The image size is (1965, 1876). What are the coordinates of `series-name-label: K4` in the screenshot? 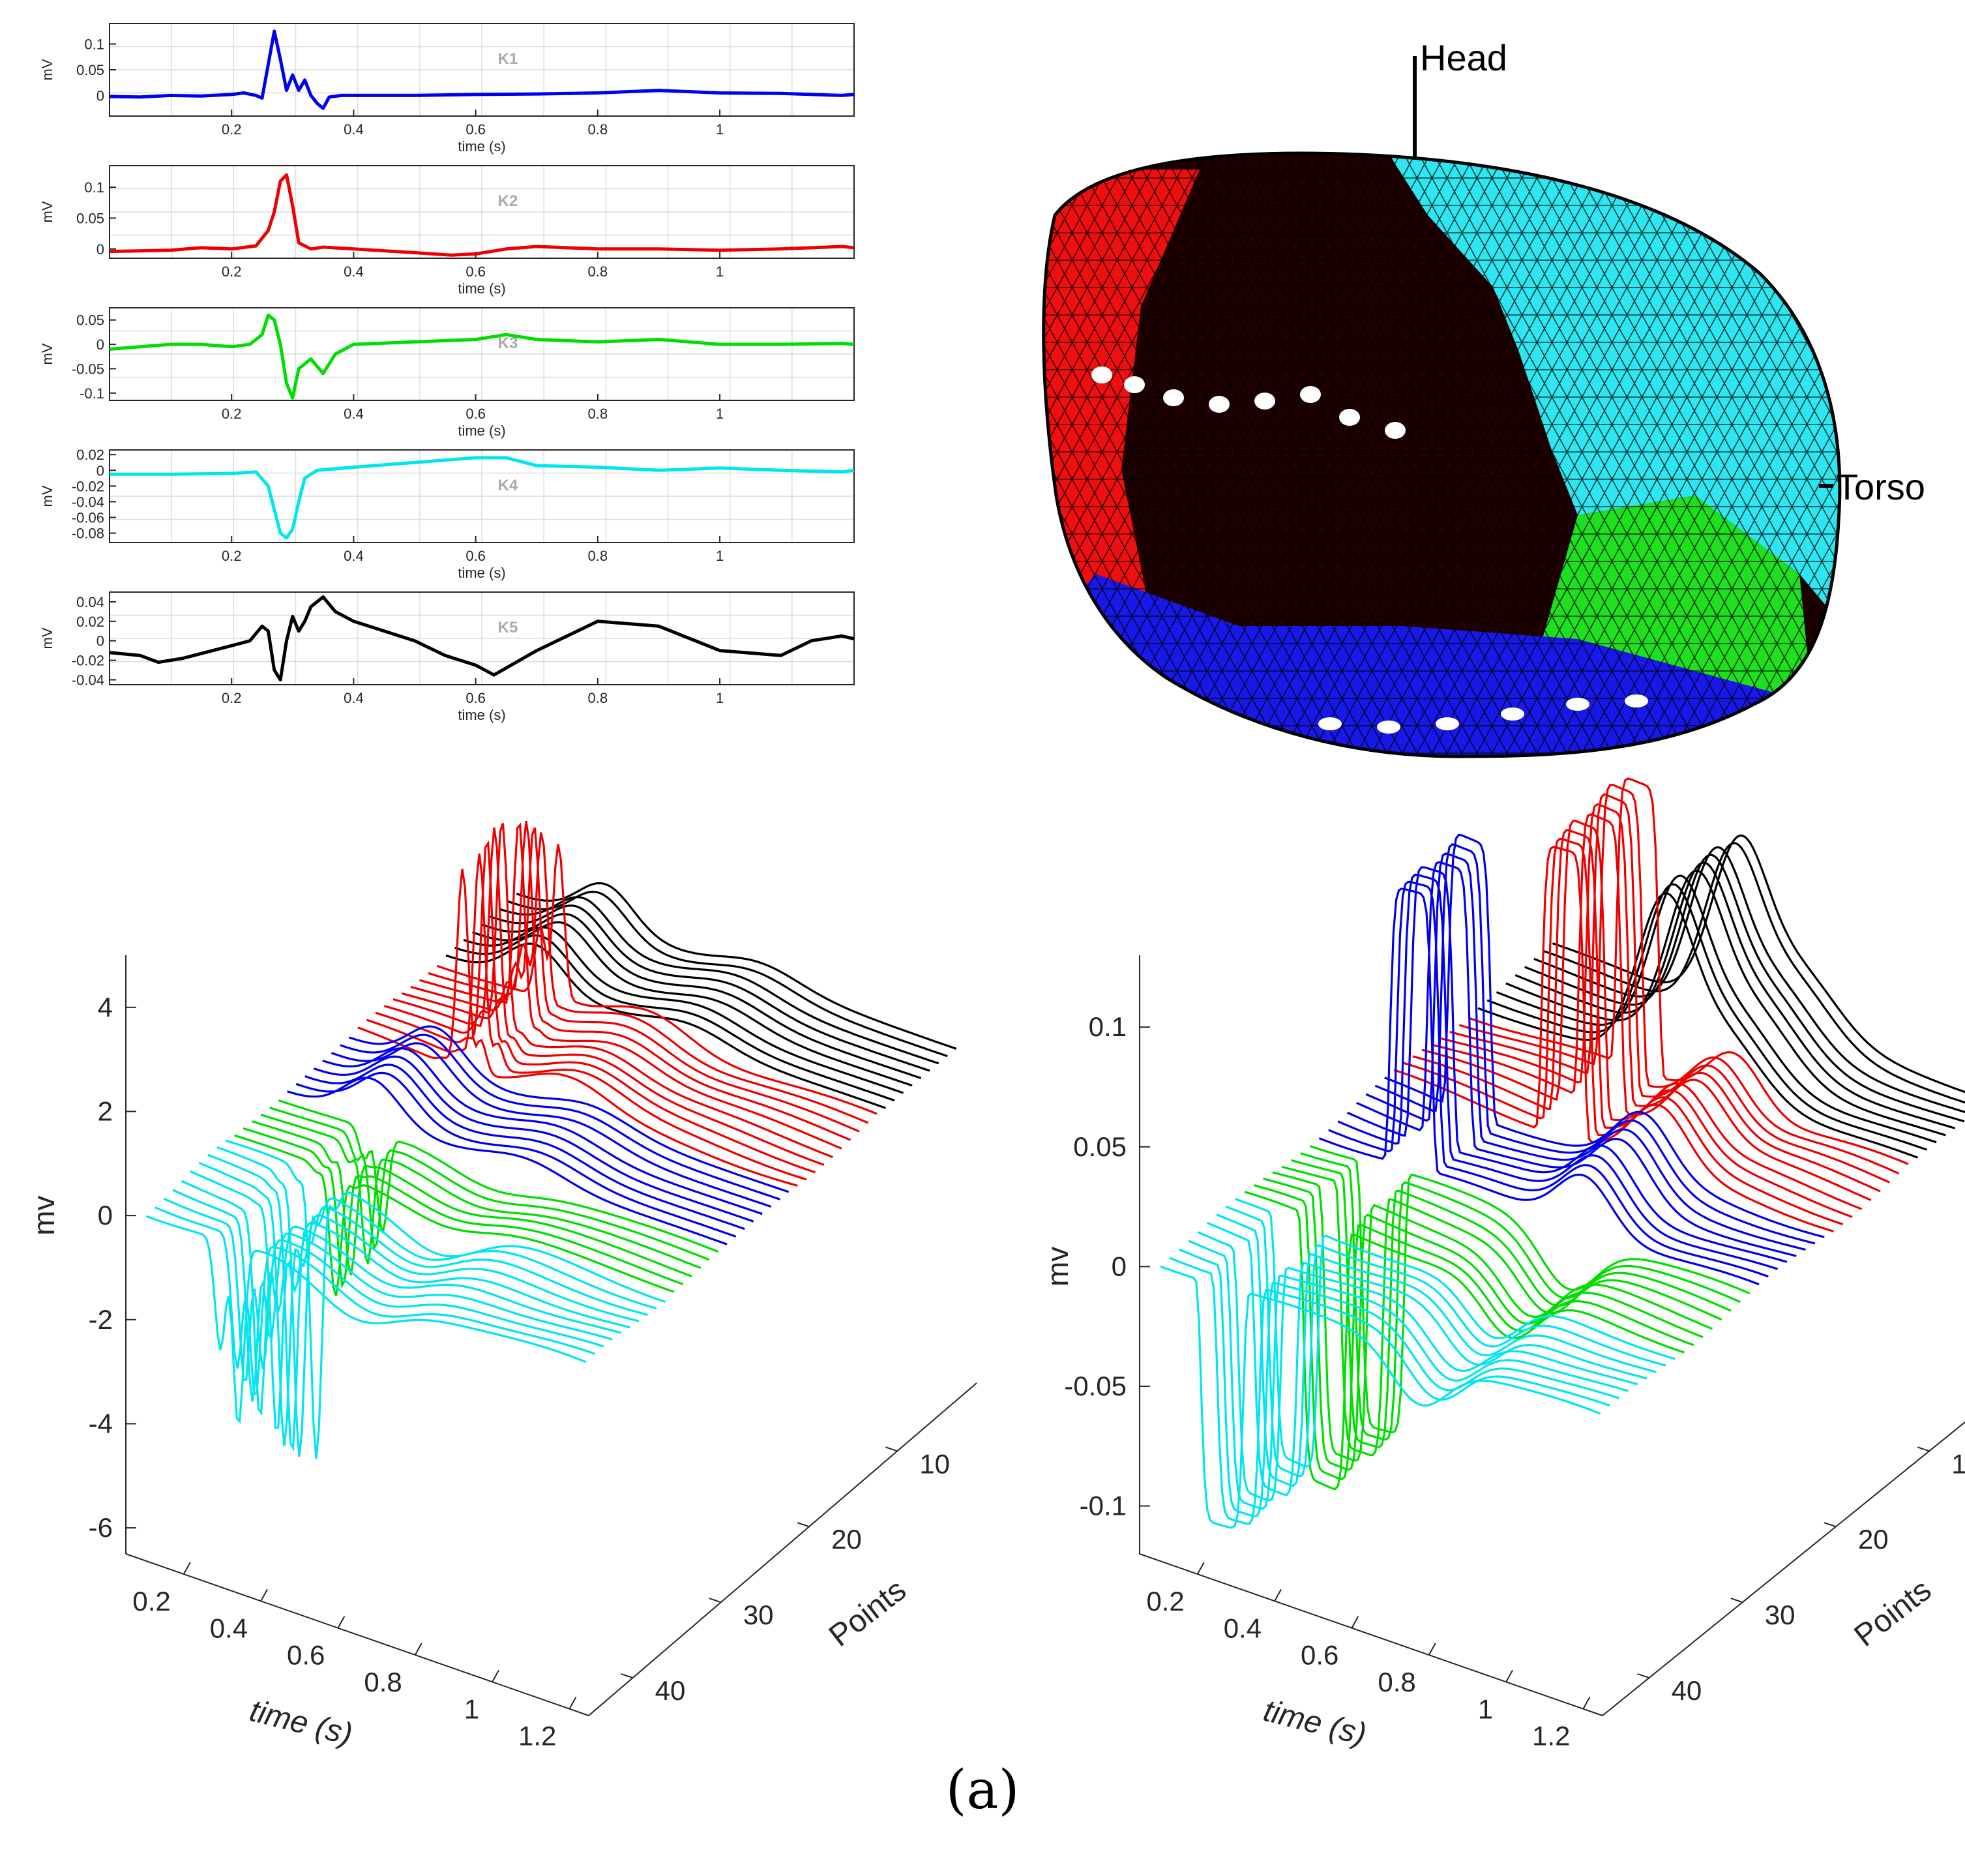 It's located at (508, 485).